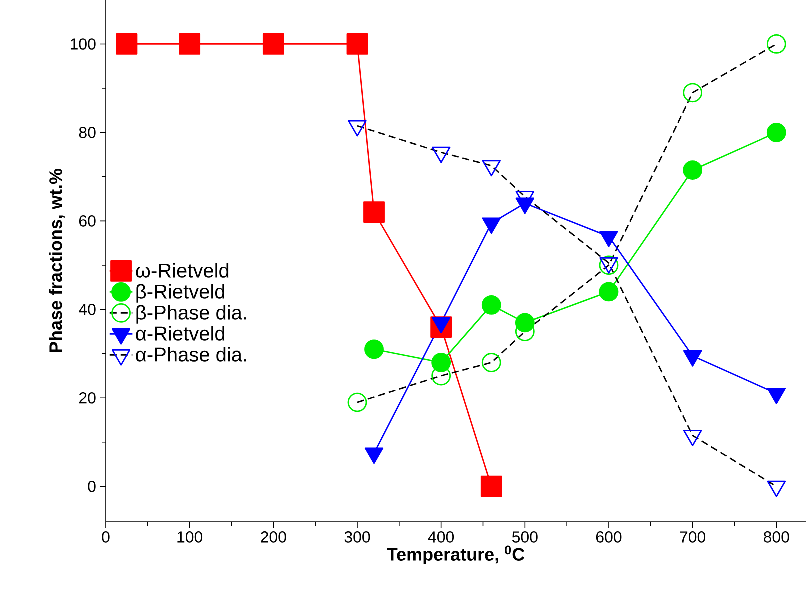  Describe the element at coordinates (106, 537) in the screenshot. I see `x-tick-label: 0` at that location.